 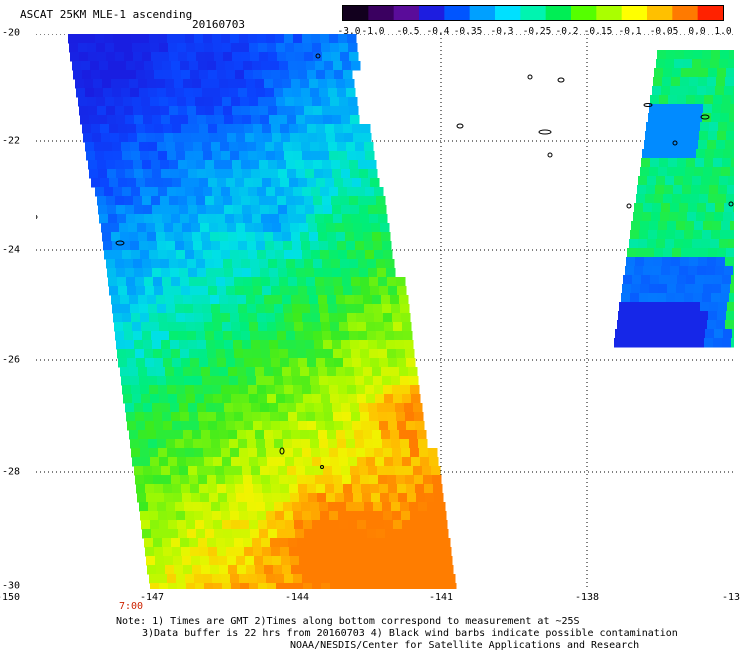 I want to click on colorbar-segment, so click(x=634, y=13).